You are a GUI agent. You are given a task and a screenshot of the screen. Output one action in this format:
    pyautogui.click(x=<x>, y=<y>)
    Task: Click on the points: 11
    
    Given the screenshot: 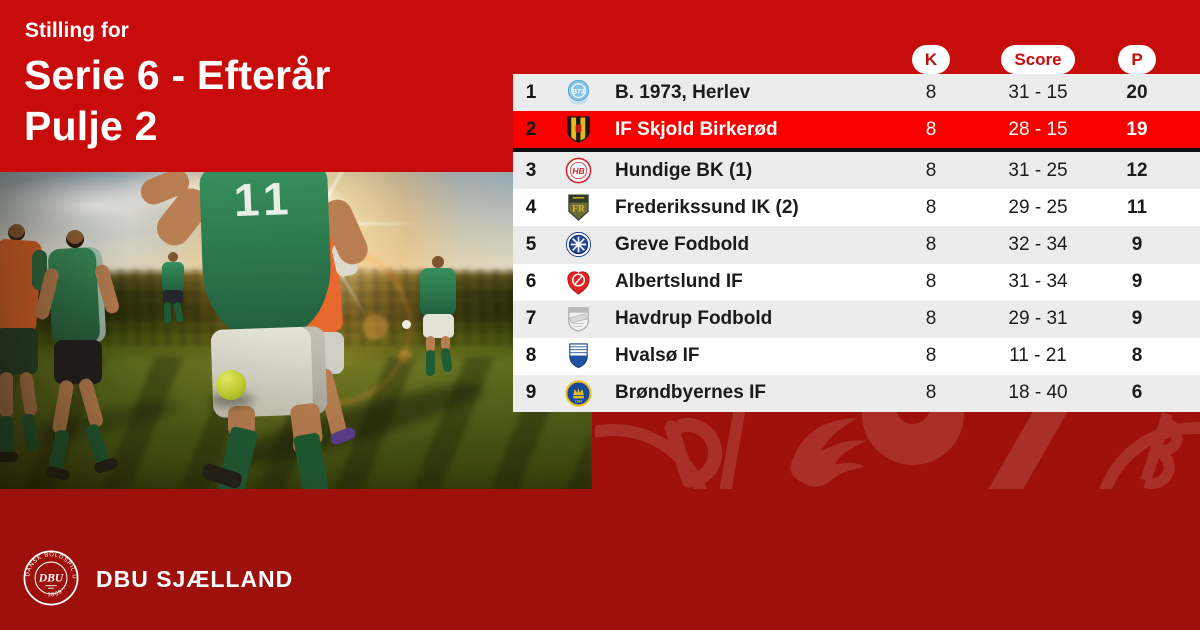 What is the action you would take?
    pyautogui.click(x=1137, y=207)
    